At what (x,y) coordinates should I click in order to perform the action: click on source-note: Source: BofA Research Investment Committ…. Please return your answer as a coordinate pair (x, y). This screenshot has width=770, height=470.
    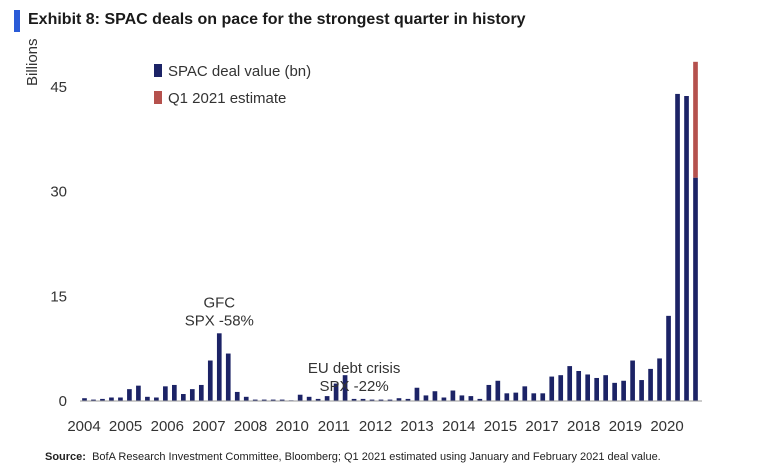
    Looking at the image, I should click on (353, 457).